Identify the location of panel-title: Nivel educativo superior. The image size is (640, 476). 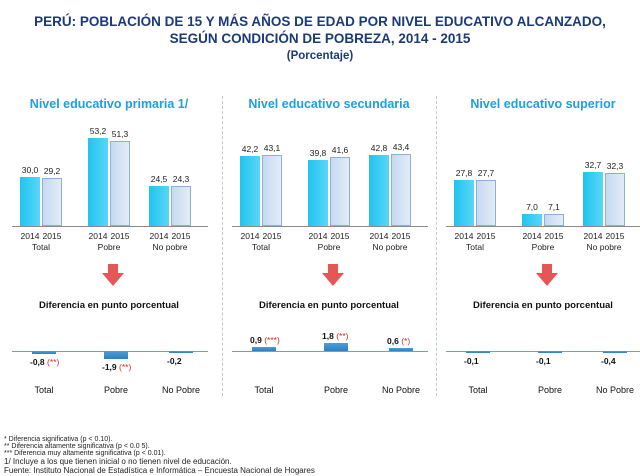
(543, 104).